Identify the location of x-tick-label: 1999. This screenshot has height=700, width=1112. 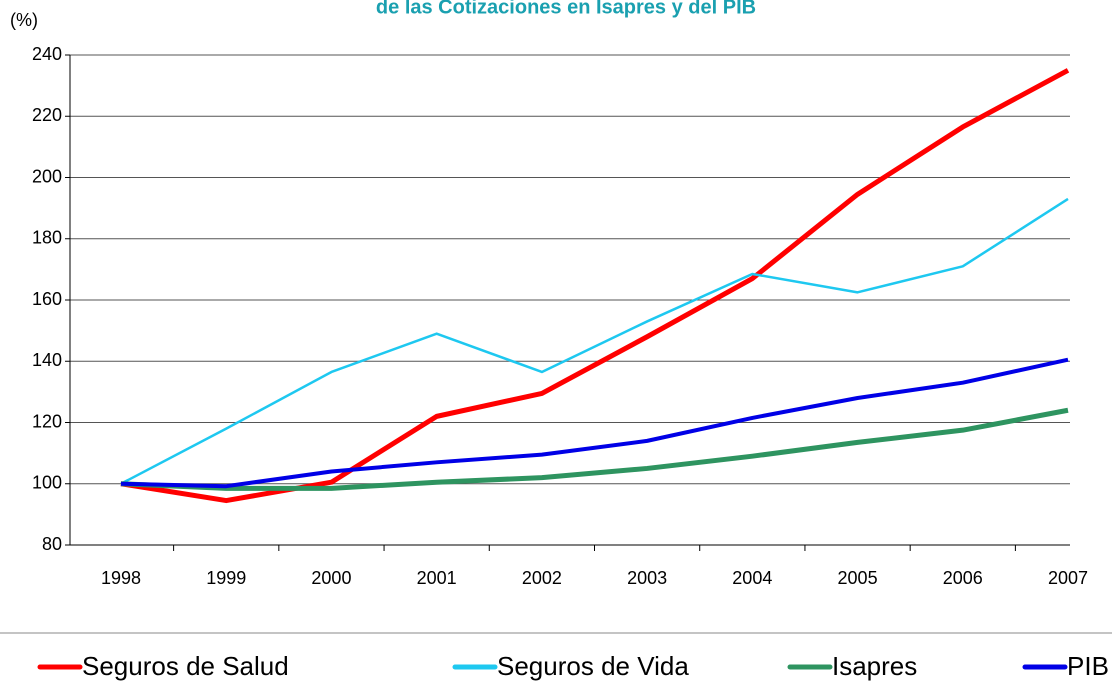
(226, 578).